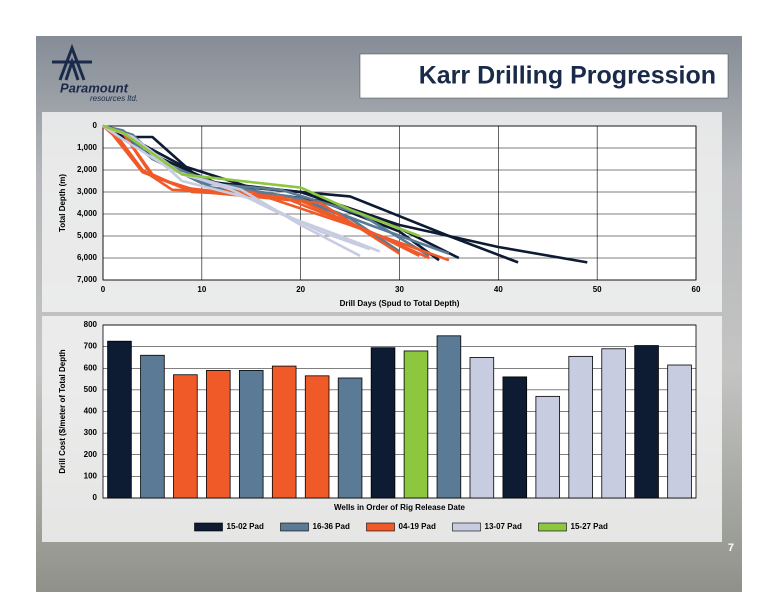 Image resolution: width=776 pixels, height=600 pixels. I want to click on y-tick-label: 600, so click(91, 367).